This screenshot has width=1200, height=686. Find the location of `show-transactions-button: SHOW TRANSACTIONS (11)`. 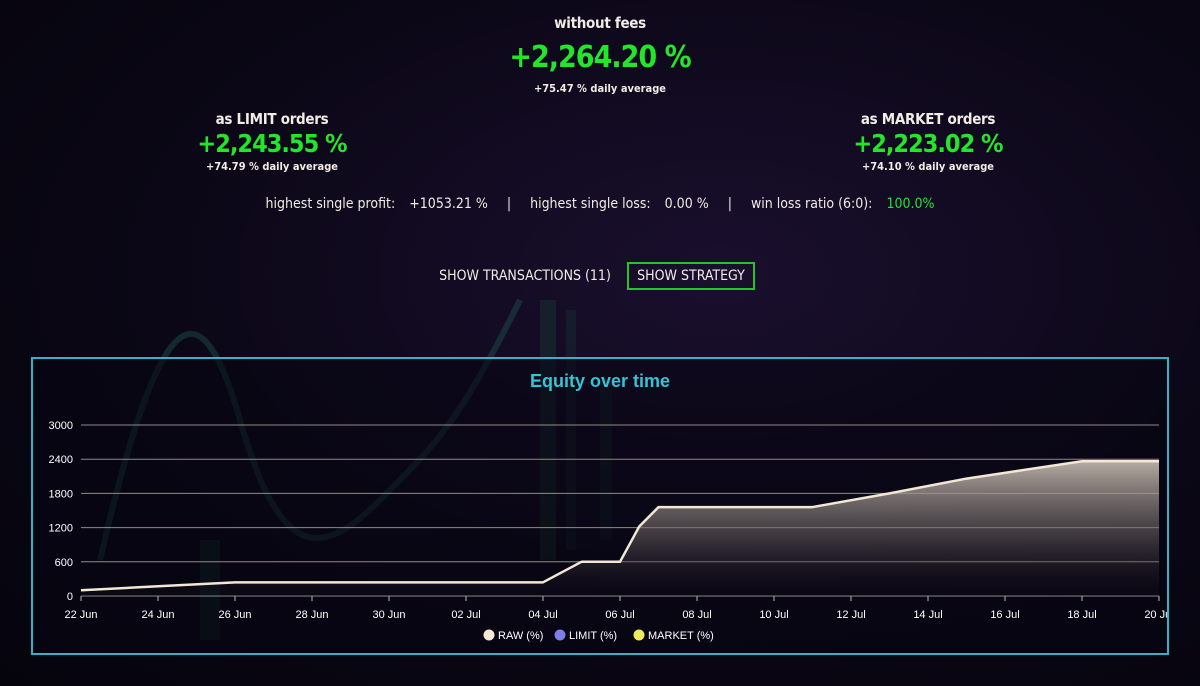

show-transactions-button: SHOW TRANSACTIONS (11) is located at coordinates (525, 276).